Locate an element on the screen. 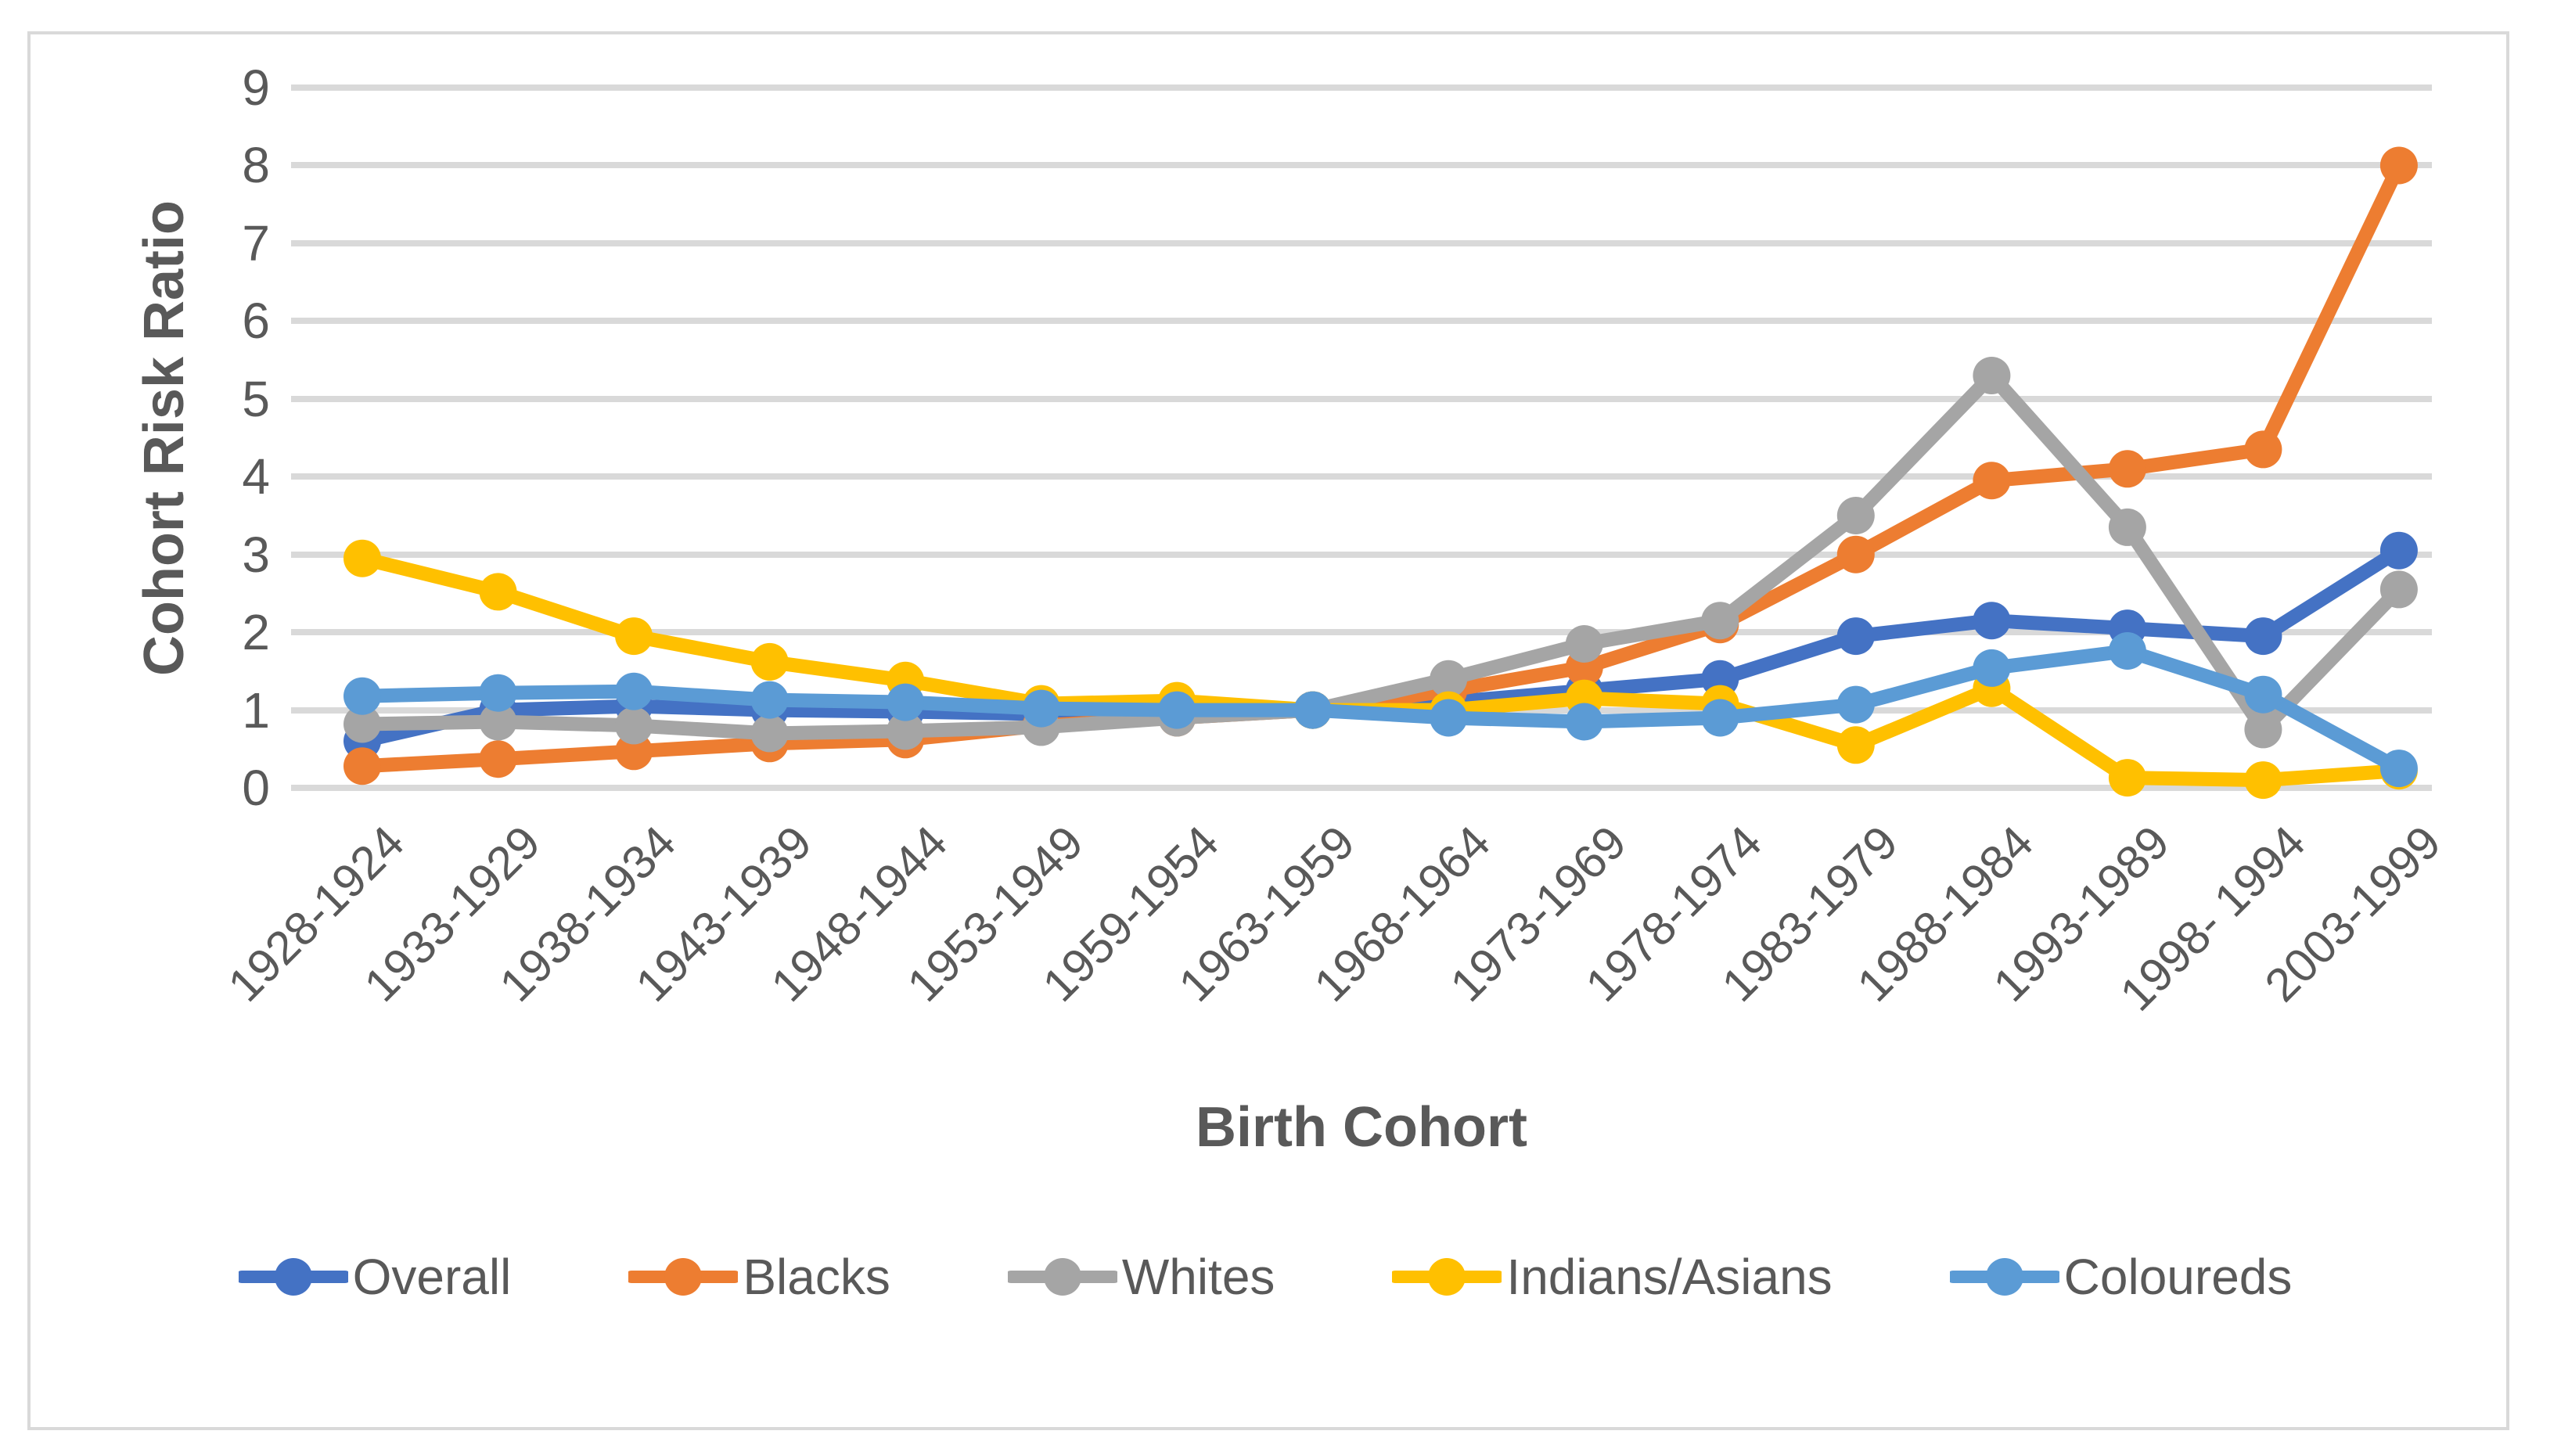 The image size is (2561, 1456). y-tick-label-7: 7 is located at coordinates (256, 242).